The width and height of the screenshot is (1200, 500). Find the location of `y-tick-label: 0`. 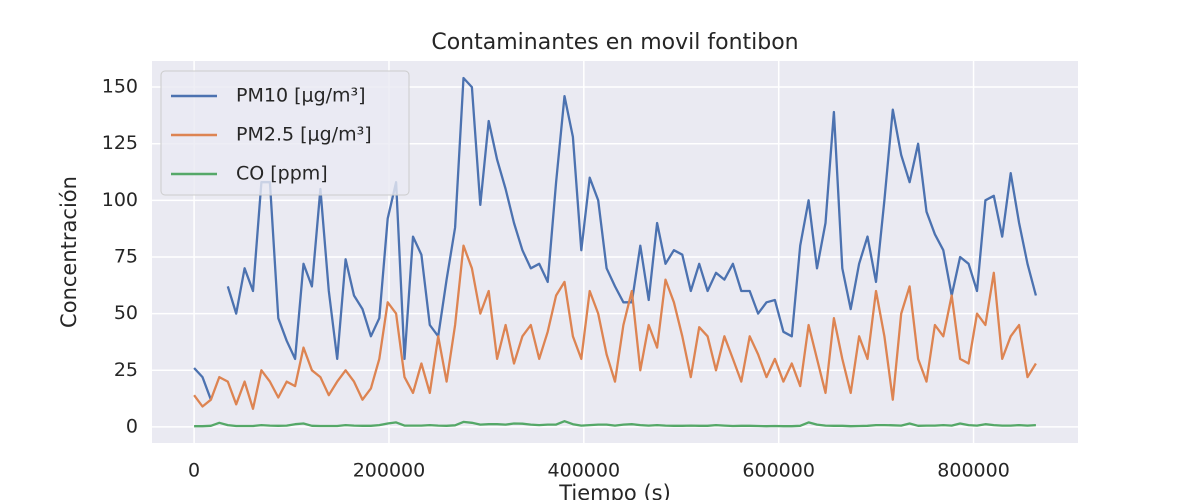

y-tick-label: 0 is located at coordinates (132, 426).